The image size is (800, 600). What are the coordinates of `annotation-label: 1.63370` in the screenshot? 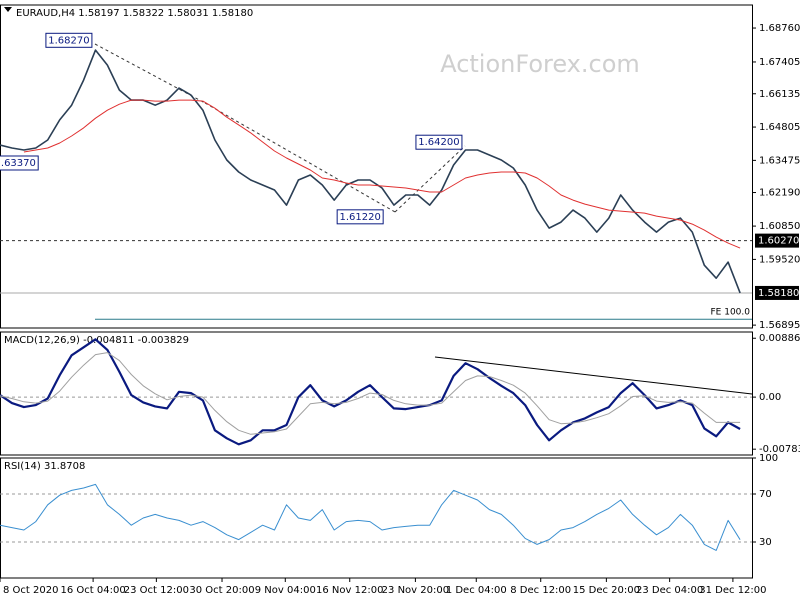 It's located at (18, 163).